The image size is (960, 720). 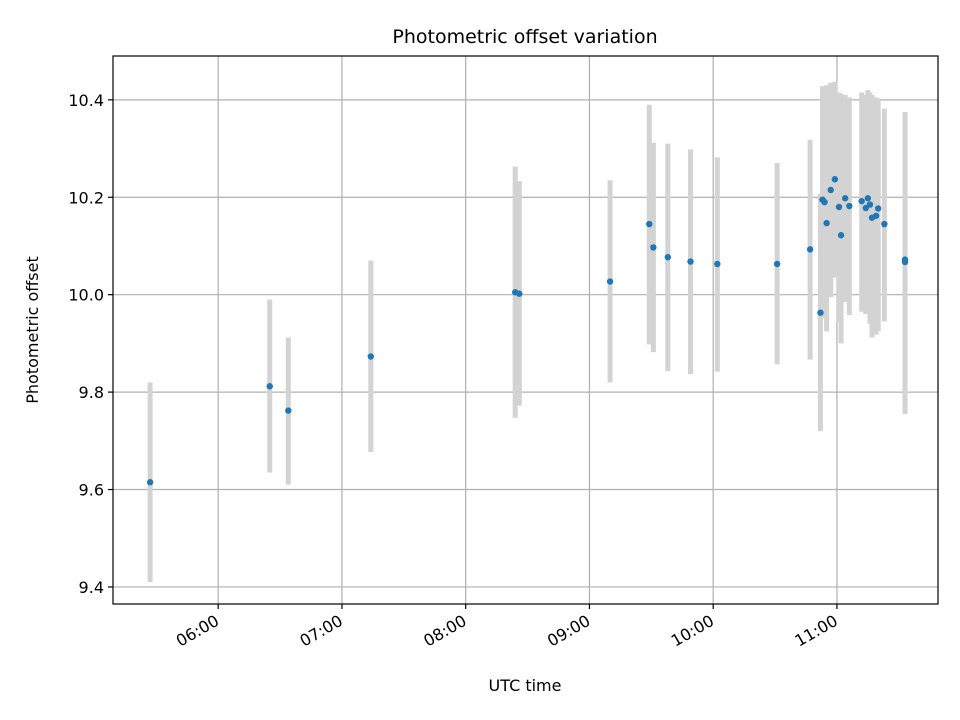 I want to click on y-axis-label: Photometric offset, so click(x=32, y=330).